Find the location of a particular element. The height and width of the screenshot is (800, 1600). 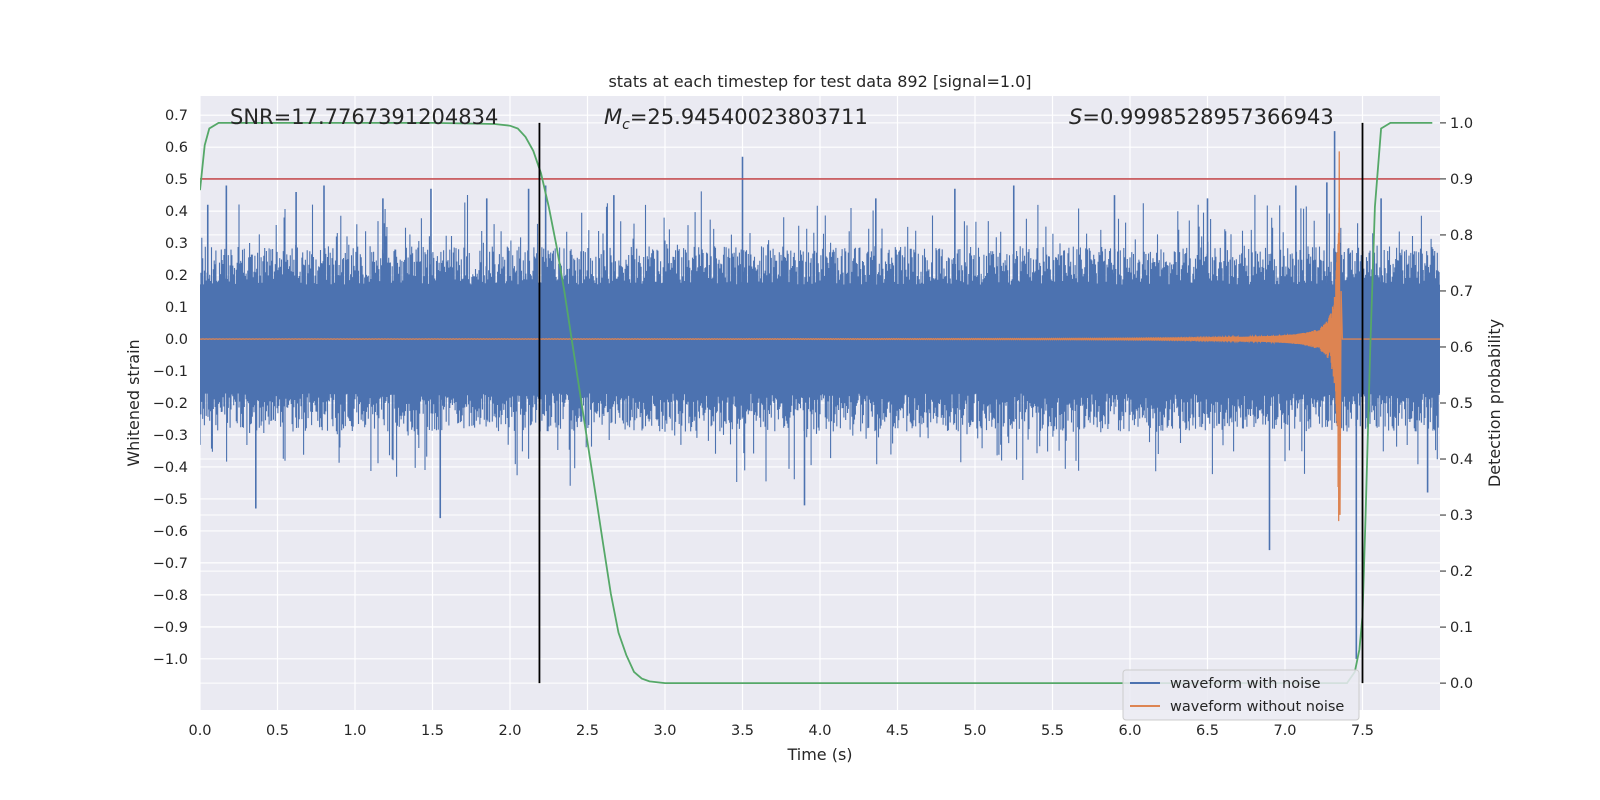

chirp-mass-symbol: M is located at coordinates (613, 117).